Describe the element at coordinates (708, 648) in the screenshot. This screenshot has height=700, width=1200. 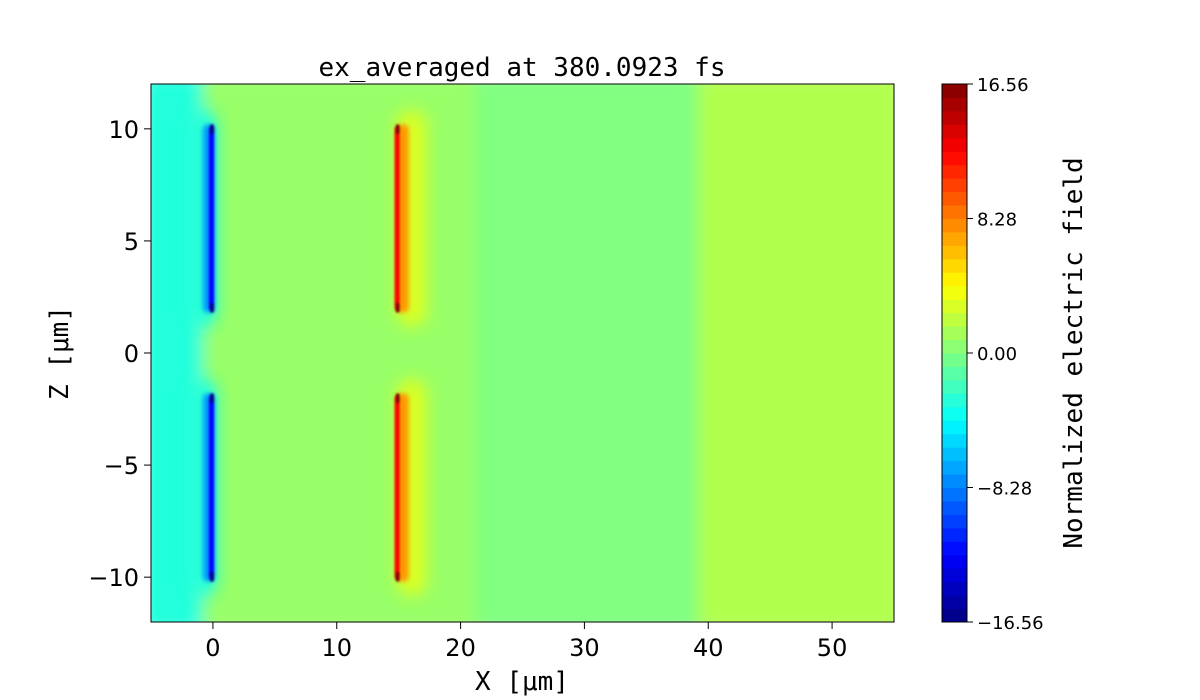
I see `x-tick-label: 40` at that location.